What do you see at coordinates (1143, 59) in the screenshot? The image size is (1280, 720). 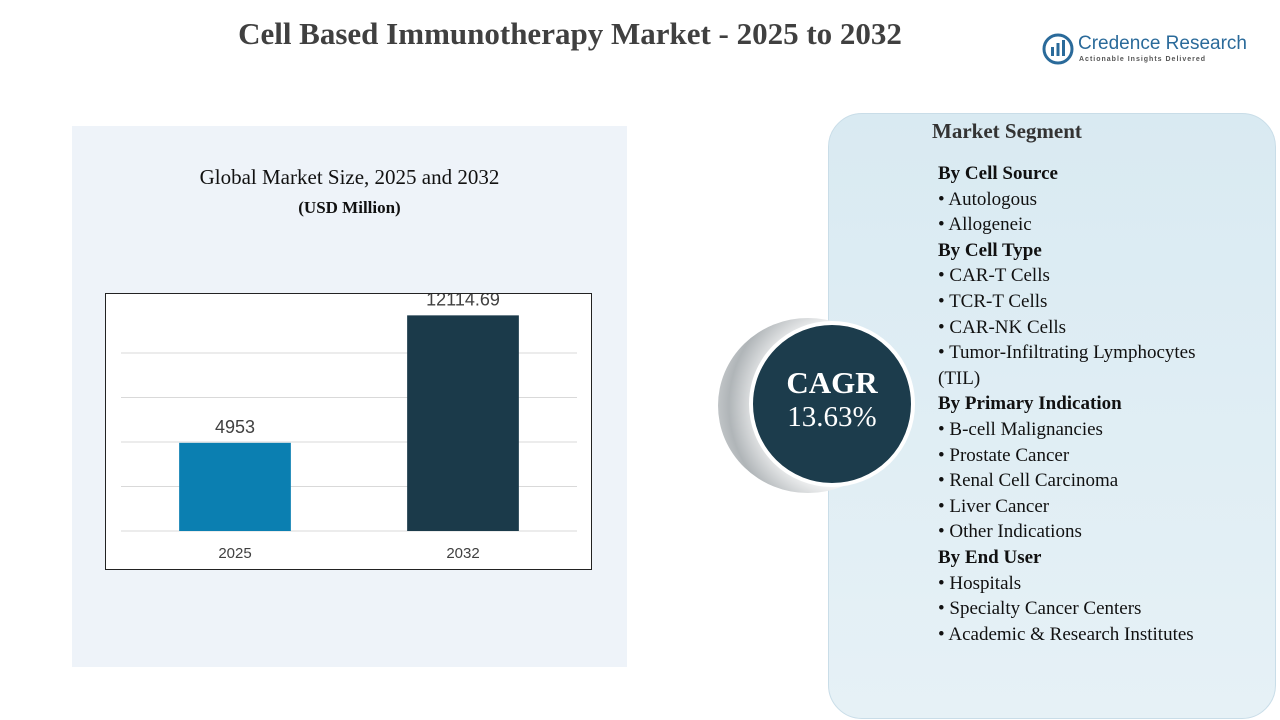 I see `logo-tagline: Actionable Insights Delivered` at bounding box center [1143, 59].